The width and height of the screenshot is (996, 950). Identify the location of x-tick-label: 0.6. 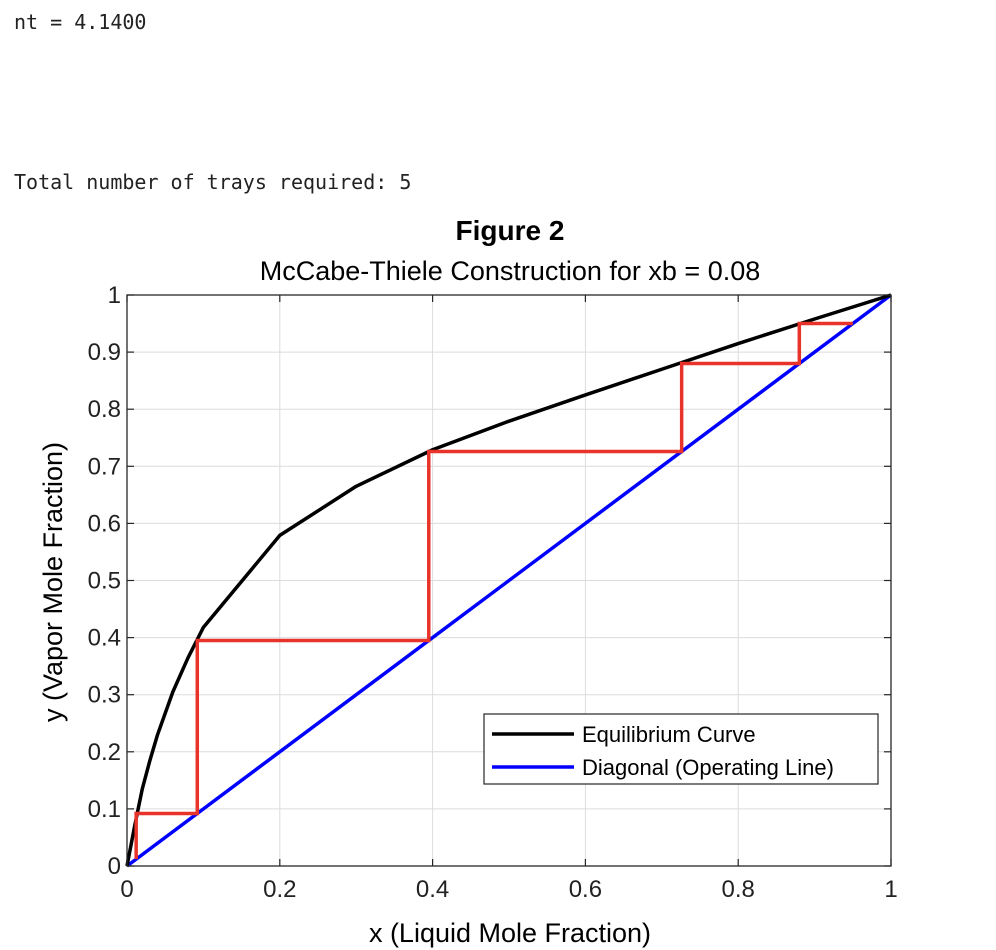
(585, 889).